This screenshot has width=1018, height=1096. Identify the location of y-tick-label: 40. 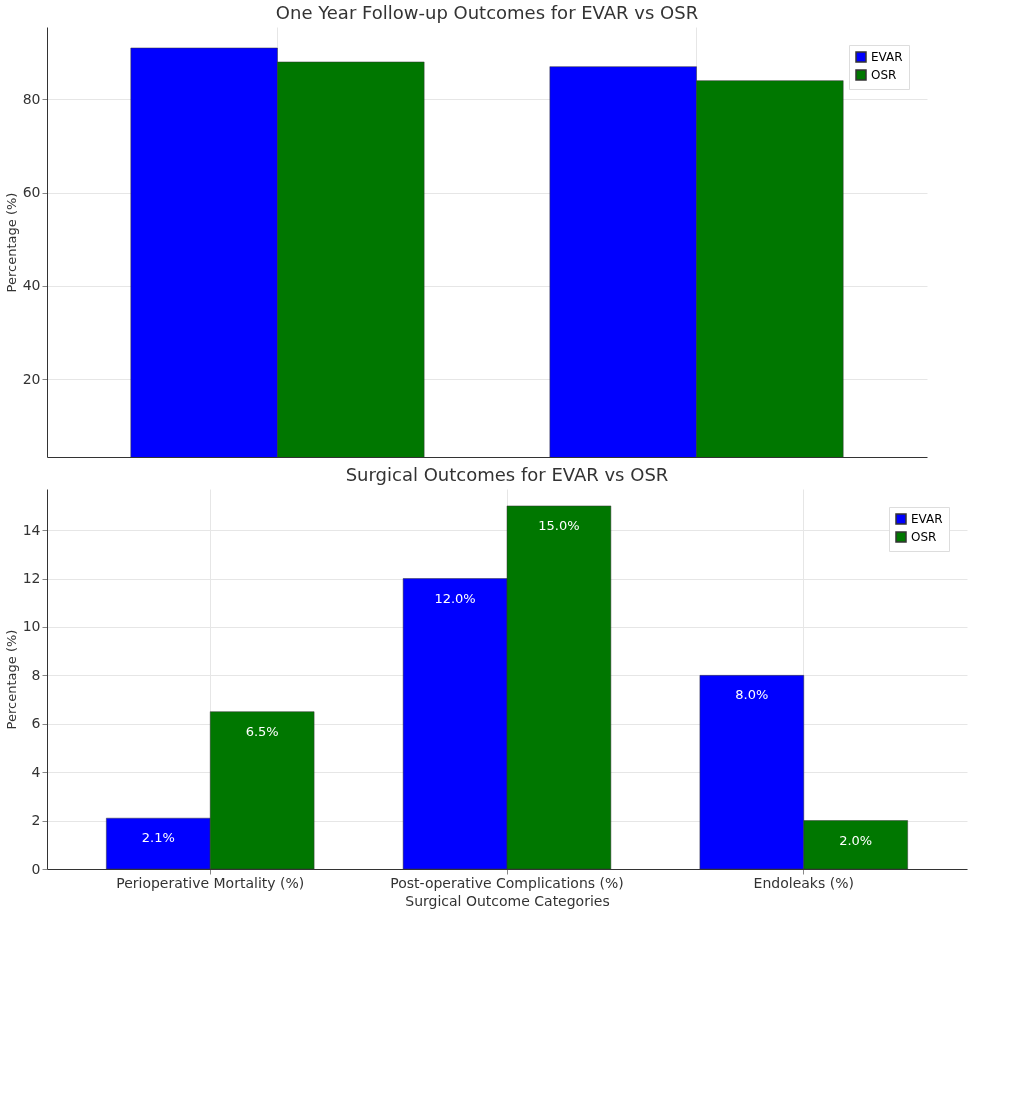
(31, 285).